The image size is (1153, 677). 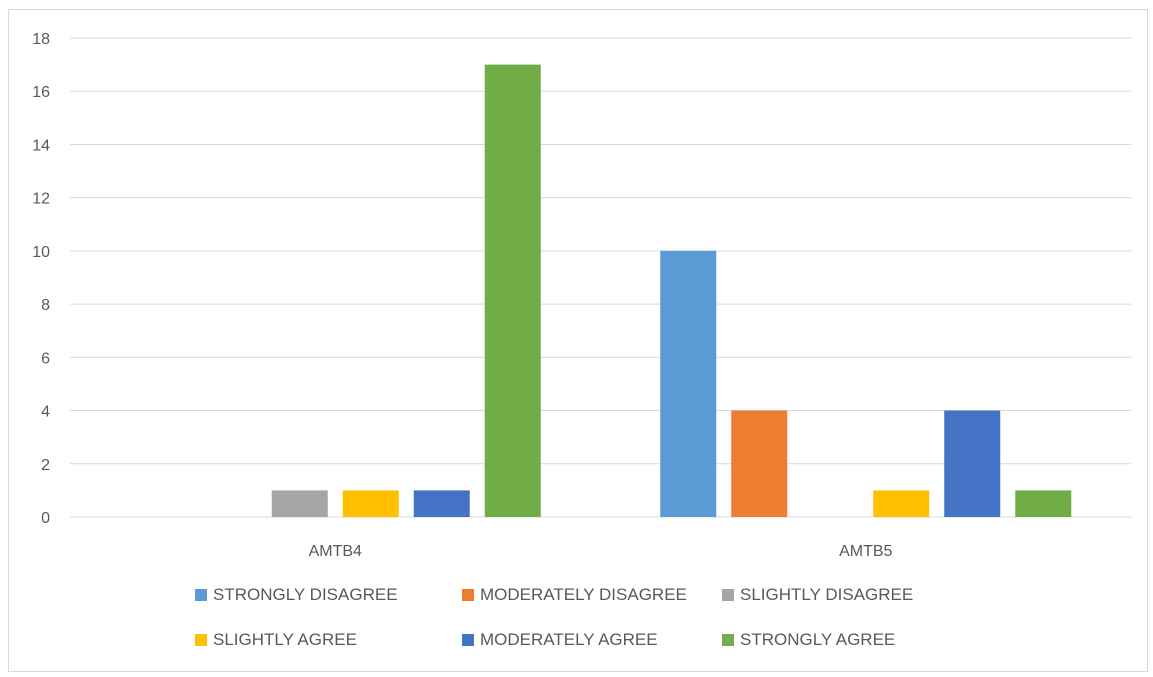 I want to click on y-tick-label: 10, so click(x=41, y=252).